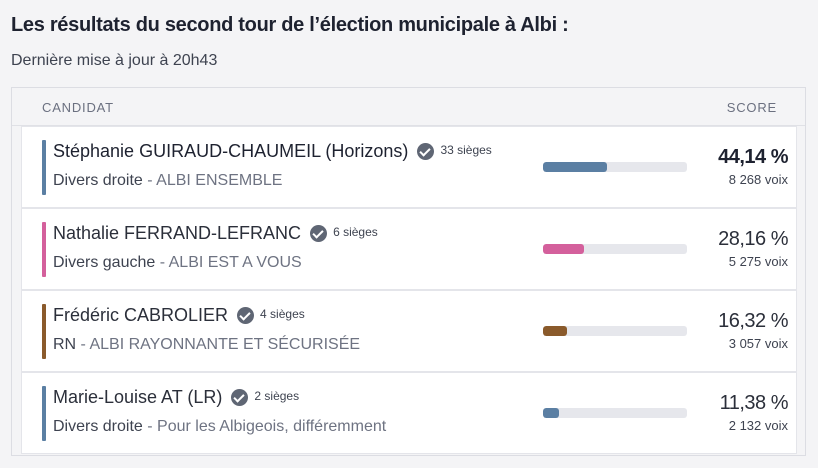  Describe the element at coordinates (753, 239) in the screenshot. I see `score-percent: 28,16 %` at that location.